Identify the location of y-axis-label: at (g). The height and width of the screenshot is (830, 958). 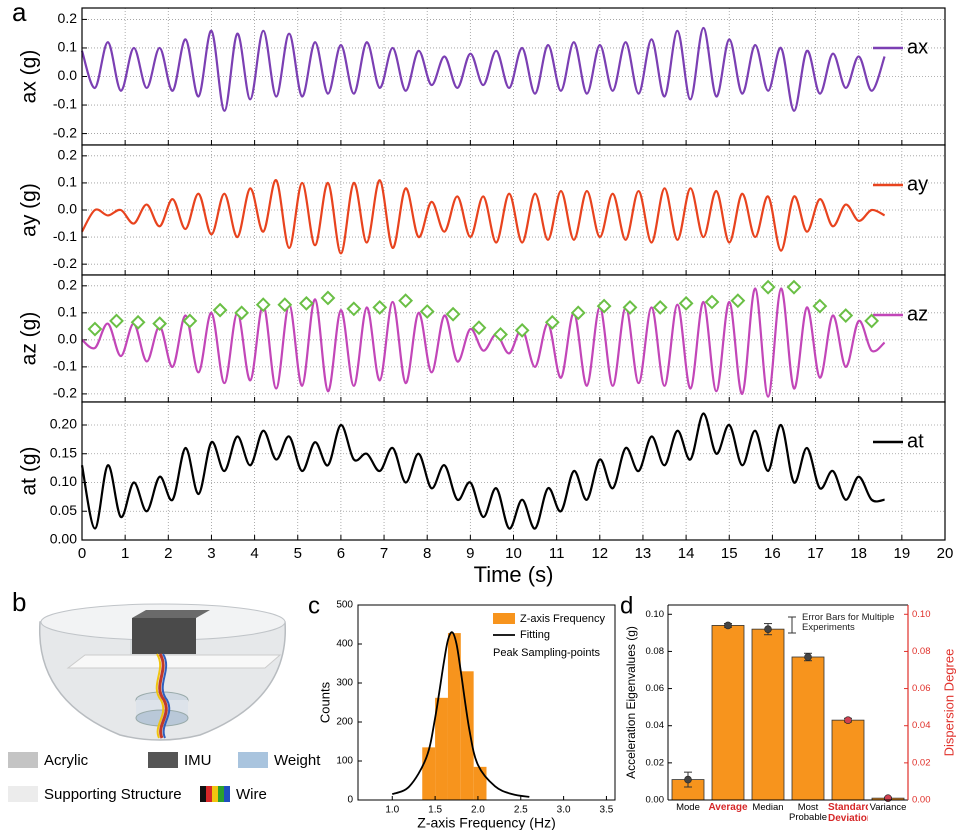
(29, 470).